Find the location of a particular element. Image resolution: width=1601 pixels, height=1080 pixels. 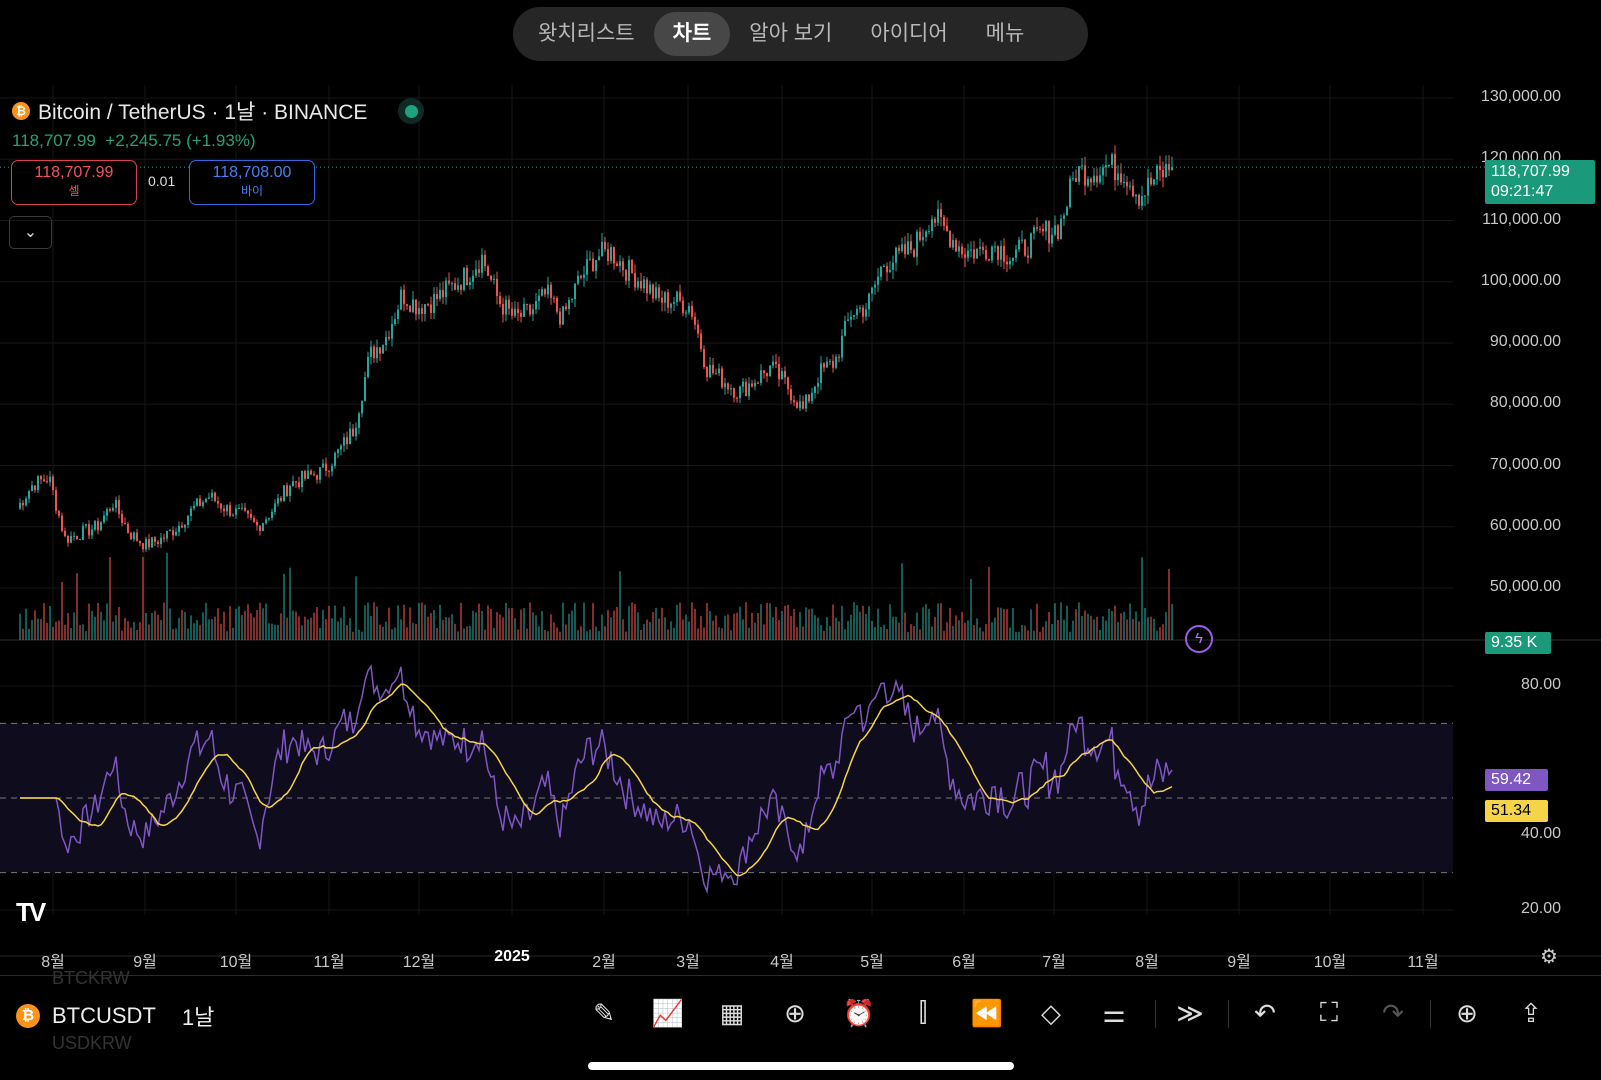

sell-button: 118,707.99 셀 is located at coordinates (74, 182).